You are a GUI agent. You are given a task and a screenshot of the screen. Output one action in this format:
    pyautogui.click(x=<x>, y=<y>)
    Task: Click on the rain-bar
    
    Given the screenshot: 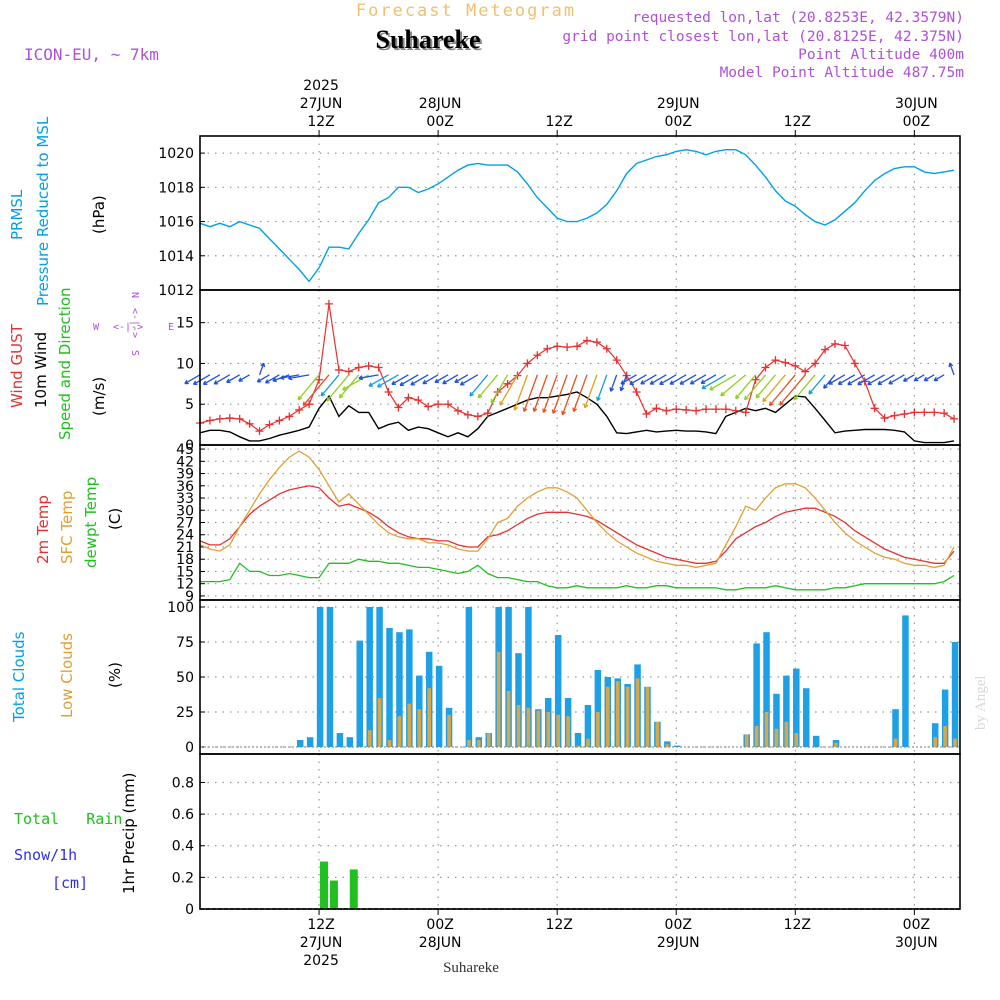 What is the action you would take?
    pyautogui.click(x=353, y=889)
    